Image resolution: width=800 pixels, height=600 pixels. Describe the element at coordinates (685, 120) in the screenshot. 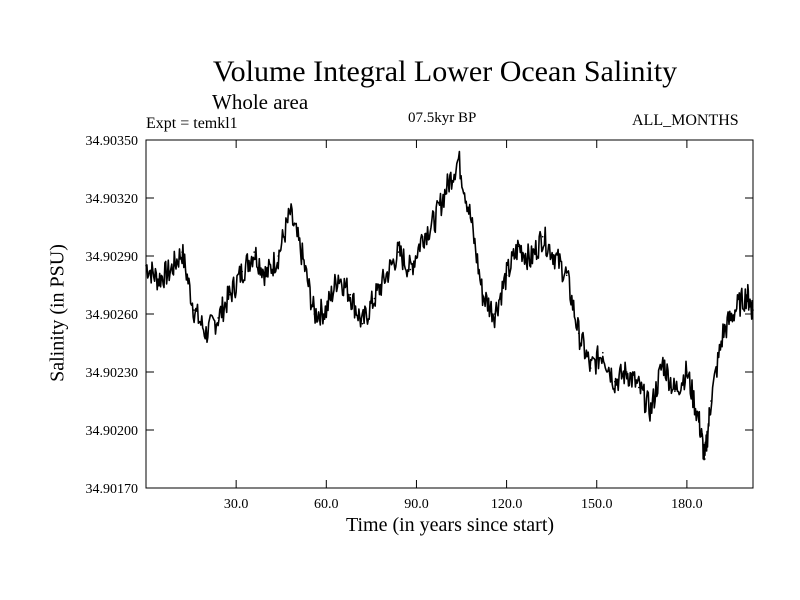

I see `months-label: ALL_MONTHS` at that location.